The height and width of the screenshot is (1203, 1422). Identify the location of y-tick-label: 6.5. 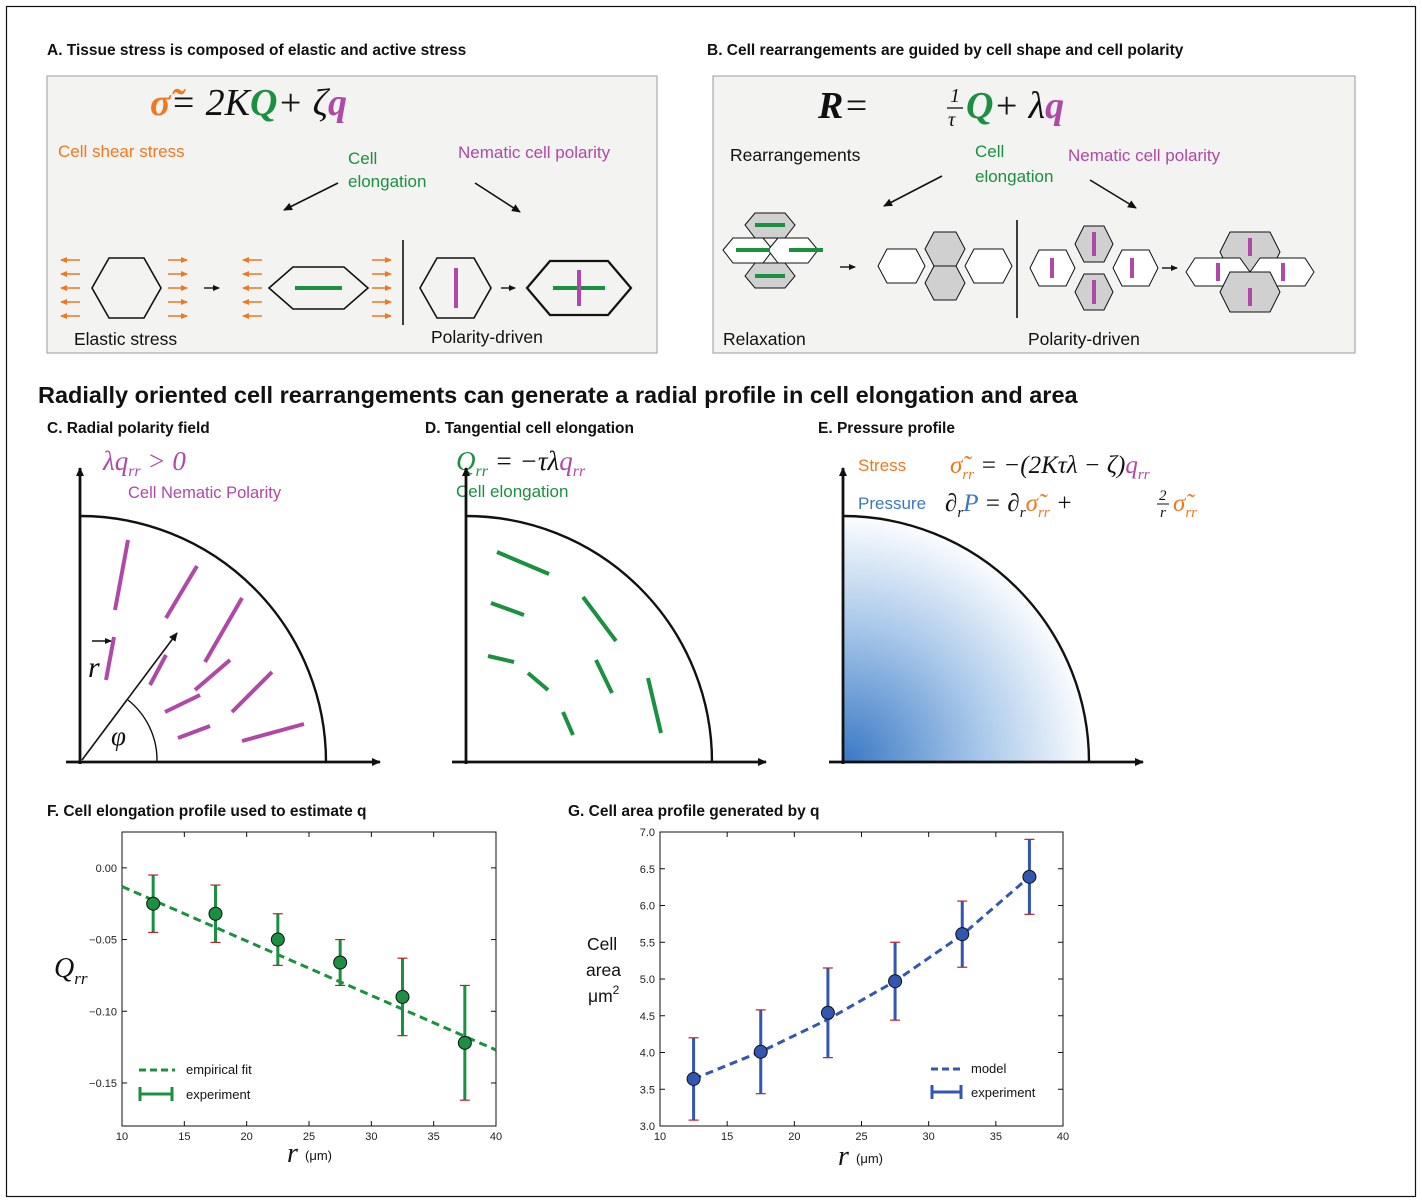
(647, 870).